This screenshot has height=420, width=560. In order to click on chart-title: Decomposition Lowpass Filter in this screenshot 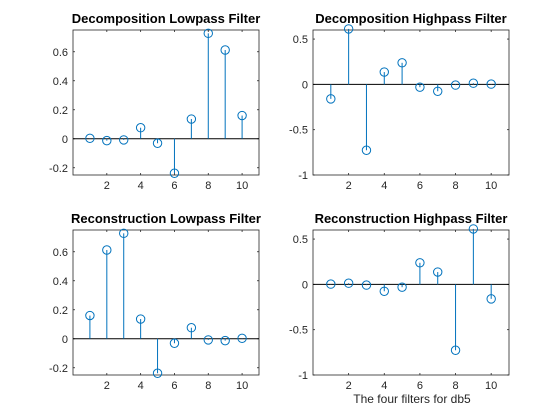, I will do `click(166, 18)`.